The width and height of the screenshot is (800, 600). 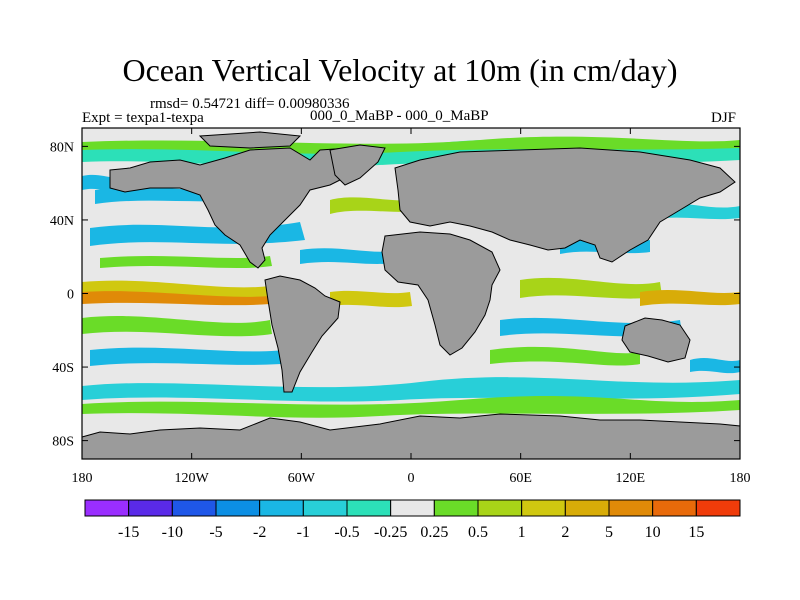 What do you see at coordinates (631, 478) in the screenshot?
I see `lon-tick-label: 120E` at bounding box center [631, 478].